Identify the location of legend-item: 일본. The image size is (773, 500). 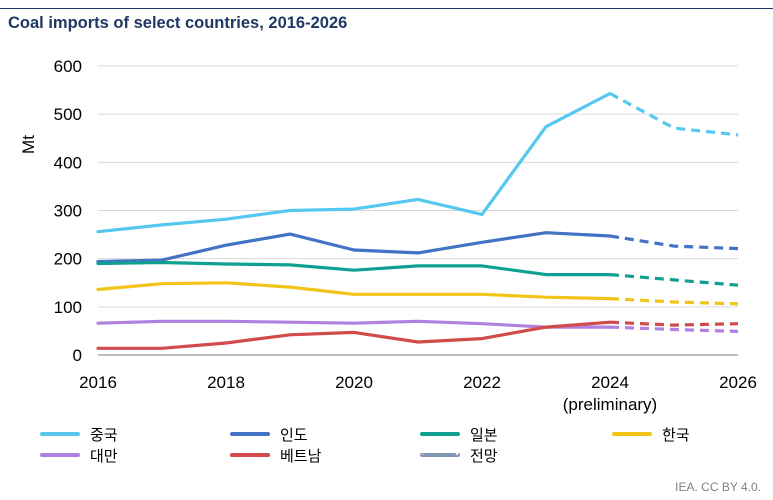
(459, 434).